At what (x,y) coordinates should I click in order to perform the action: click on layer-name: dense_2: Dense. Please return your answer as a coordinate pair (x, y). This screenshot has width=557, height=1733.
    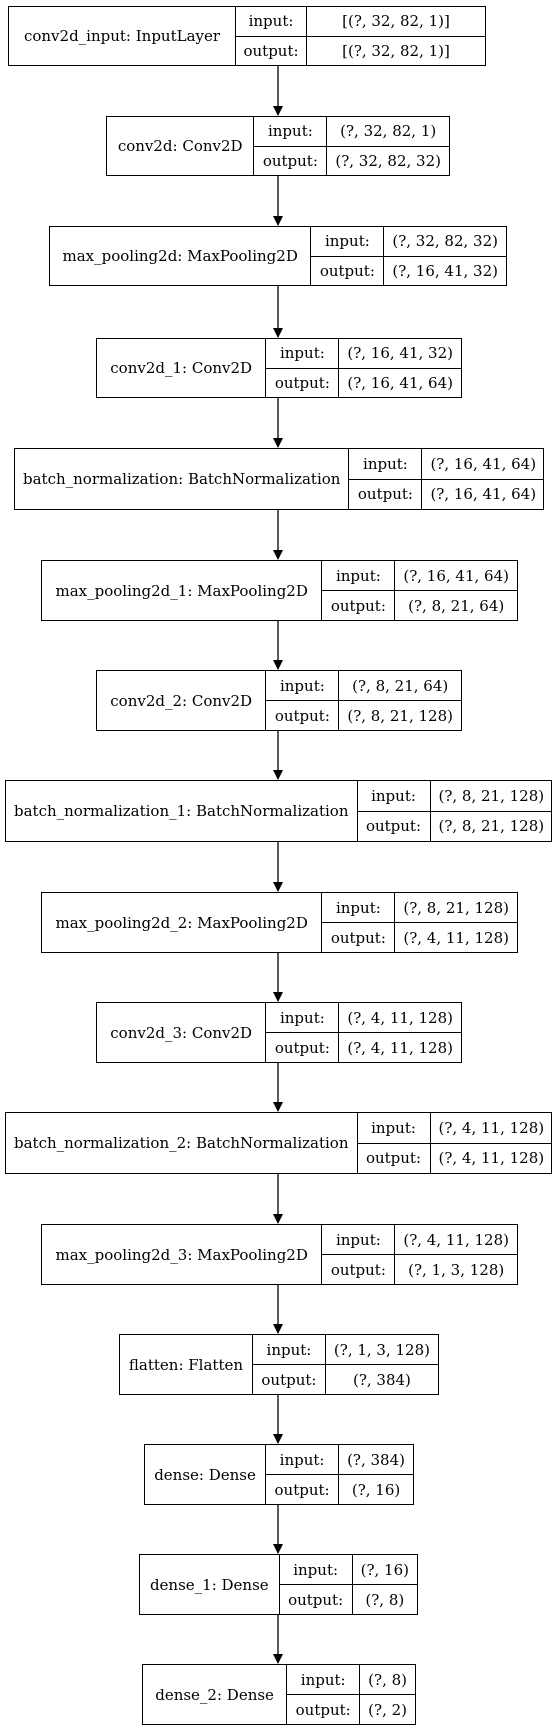
    Looking at the image, I should click on (215, 1694).